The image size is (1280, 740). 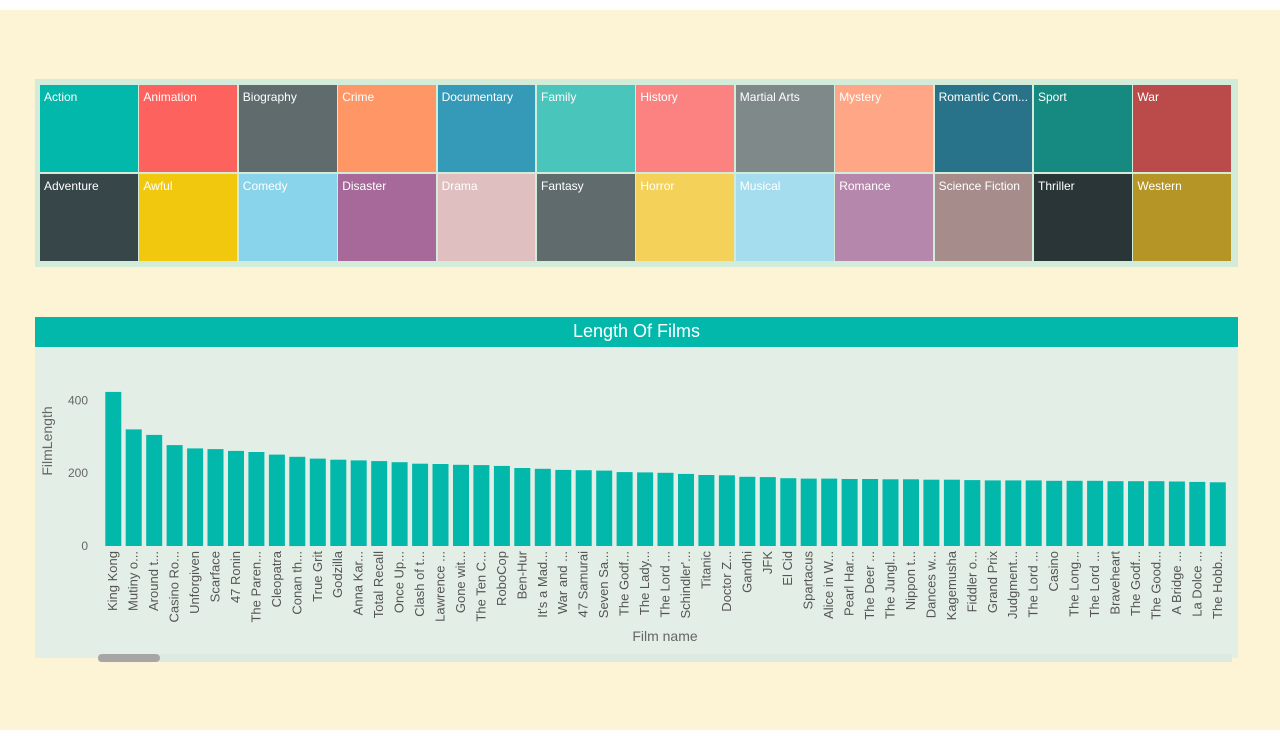 What do you see at coordinates (586, 217) in the screenshot?
I see `slicer-tile-fantasy: Fantasy` at bounding box center [586, 217].